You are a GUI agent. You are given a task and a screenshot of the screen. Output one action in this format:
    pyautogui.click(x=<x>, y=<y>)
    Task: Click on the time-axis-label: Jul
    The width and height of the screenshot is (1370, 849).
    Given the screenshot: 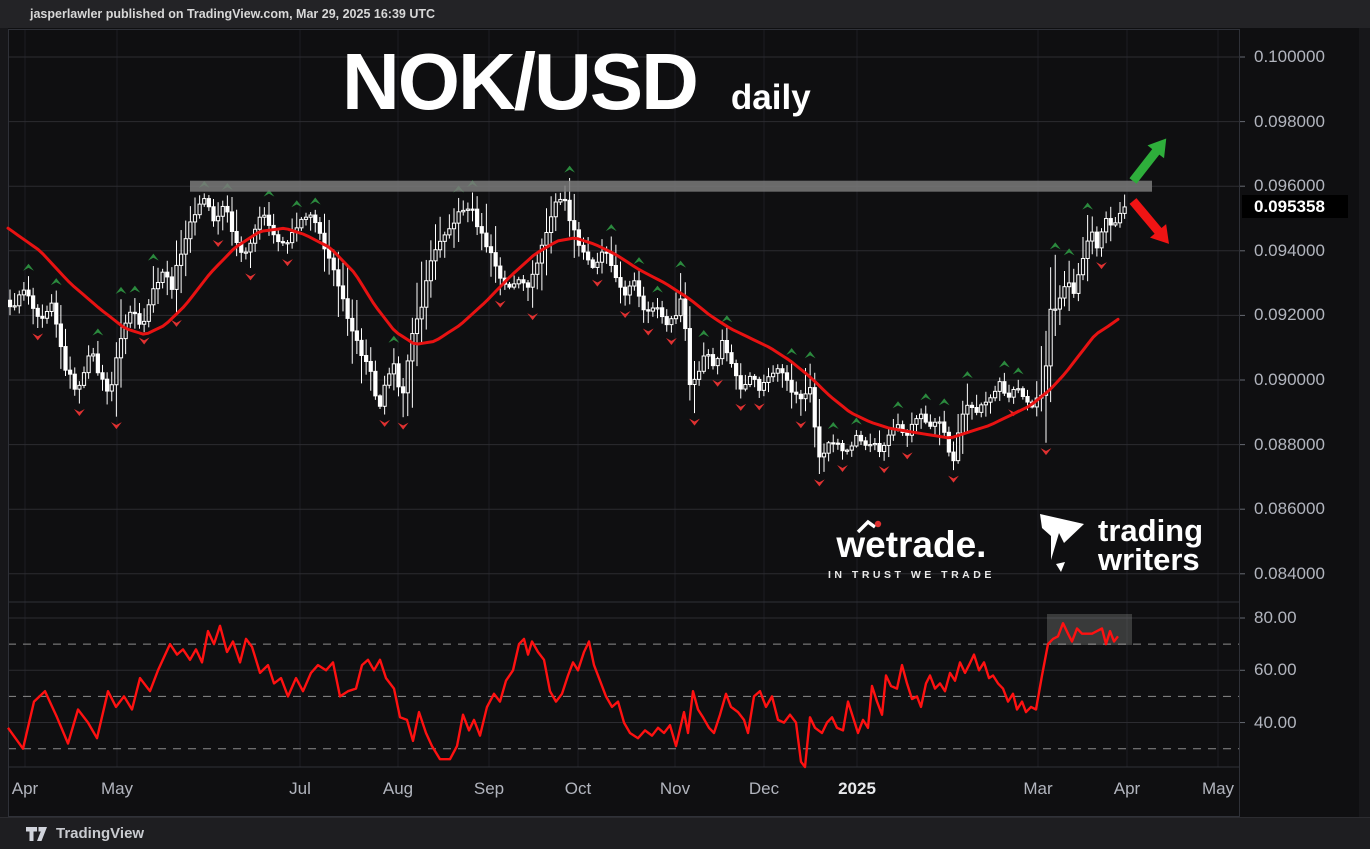 What is the action you would take?
    pyautogui.click(x=300, y=788)
    